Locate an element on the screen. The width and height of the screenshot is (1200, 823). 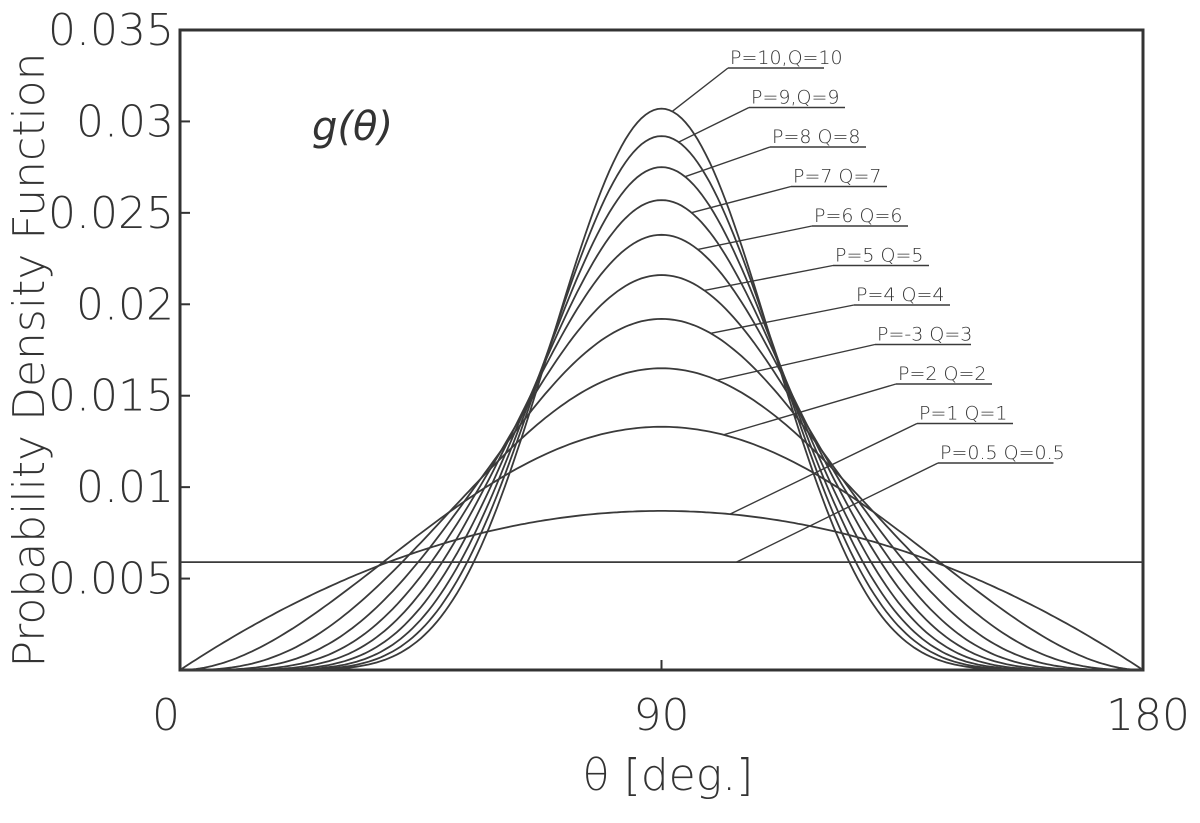
y-ticks-group: 0.005 0.01 0.015 0.02 0.025 0.03 0.035 is located at coordinates (119, 305).